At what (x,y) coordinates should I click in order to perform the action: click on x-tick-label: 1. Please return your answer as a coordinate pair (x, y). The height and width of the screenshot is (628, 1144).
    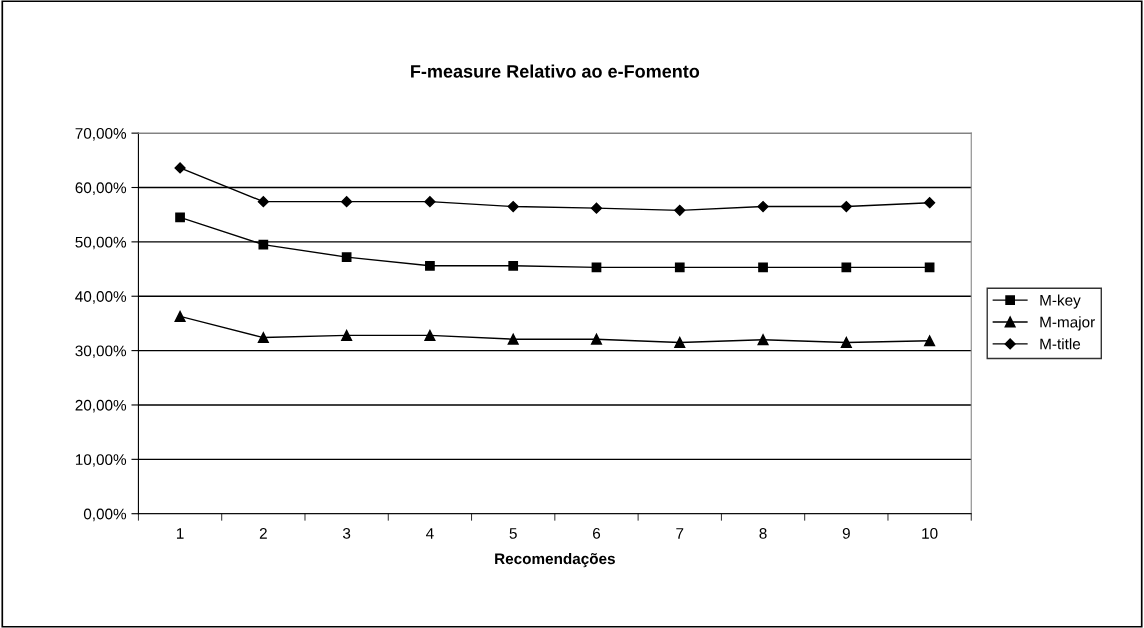
    Looking at the image, I should click on (180, 533).